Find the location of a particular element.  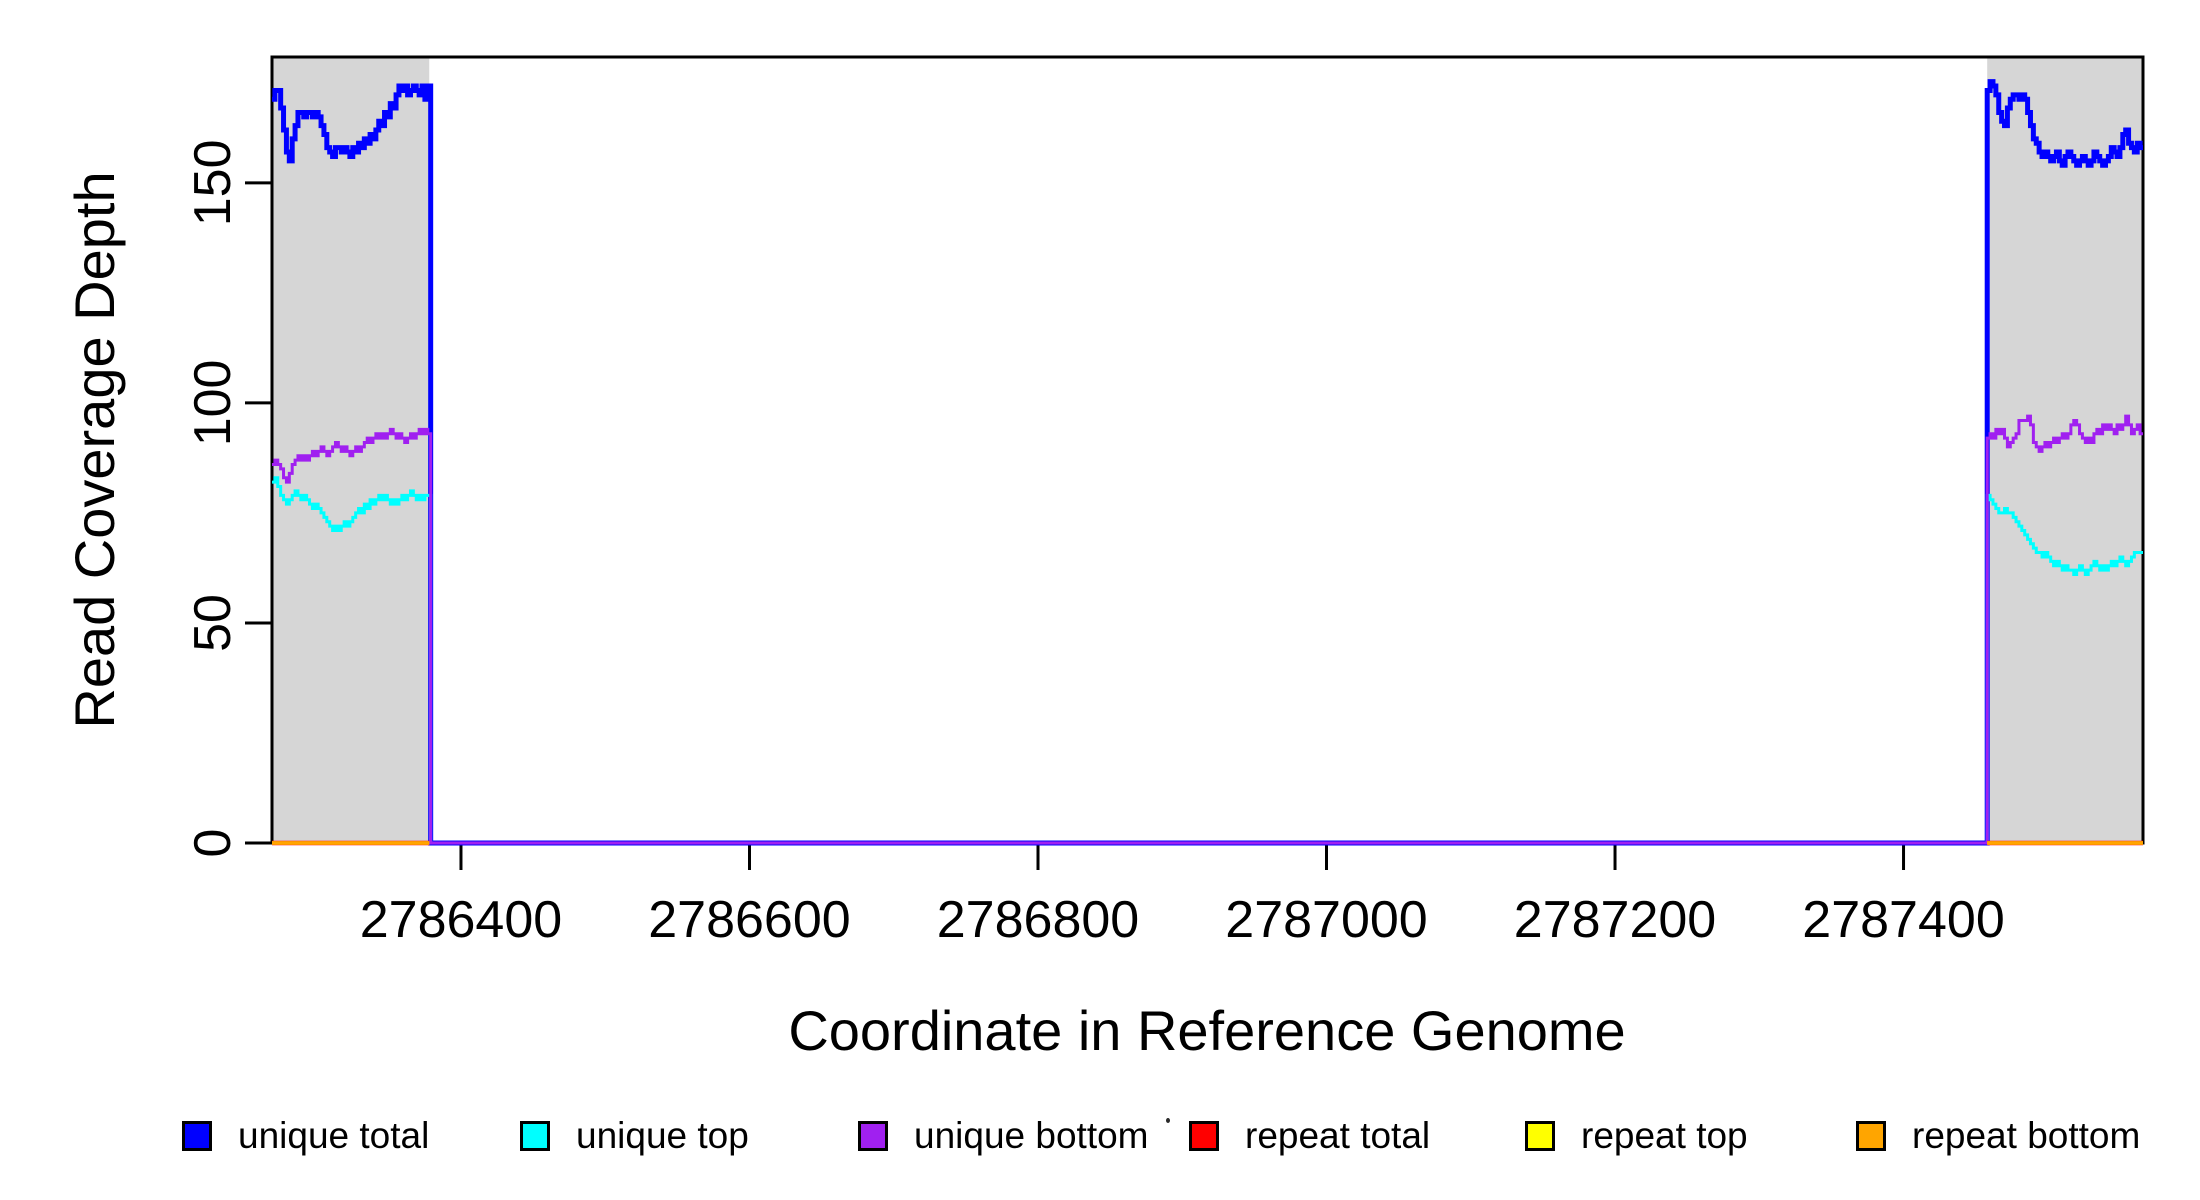

legend-item-unique-bottom: unique bottom is located at coordinates (1003, 1135).